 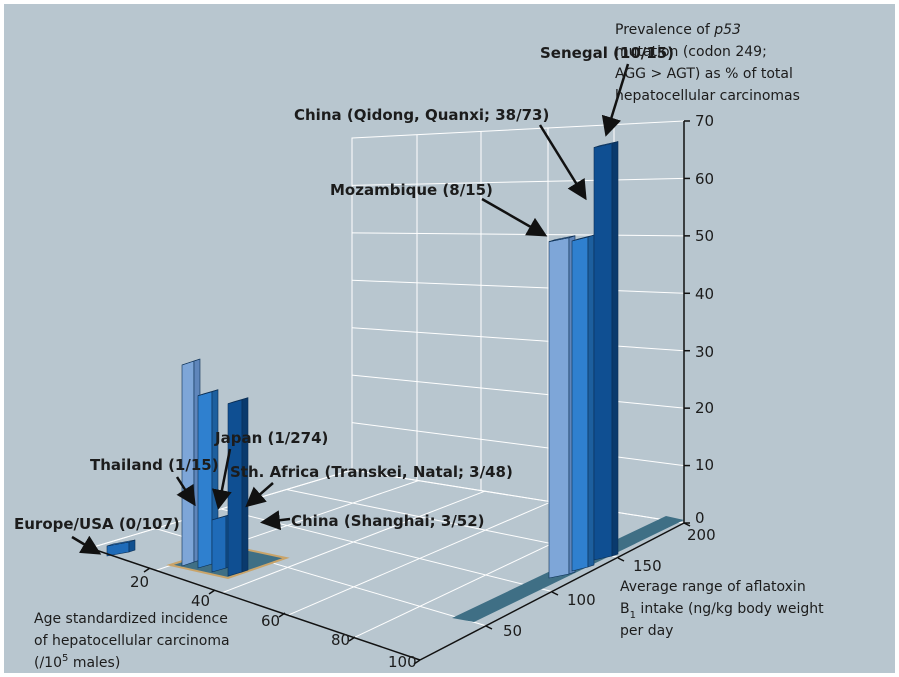 What do you see at coordinates (512, 631) in the screenshot?
I see `y-tick-50: 50` at bounding box center [512, 631].